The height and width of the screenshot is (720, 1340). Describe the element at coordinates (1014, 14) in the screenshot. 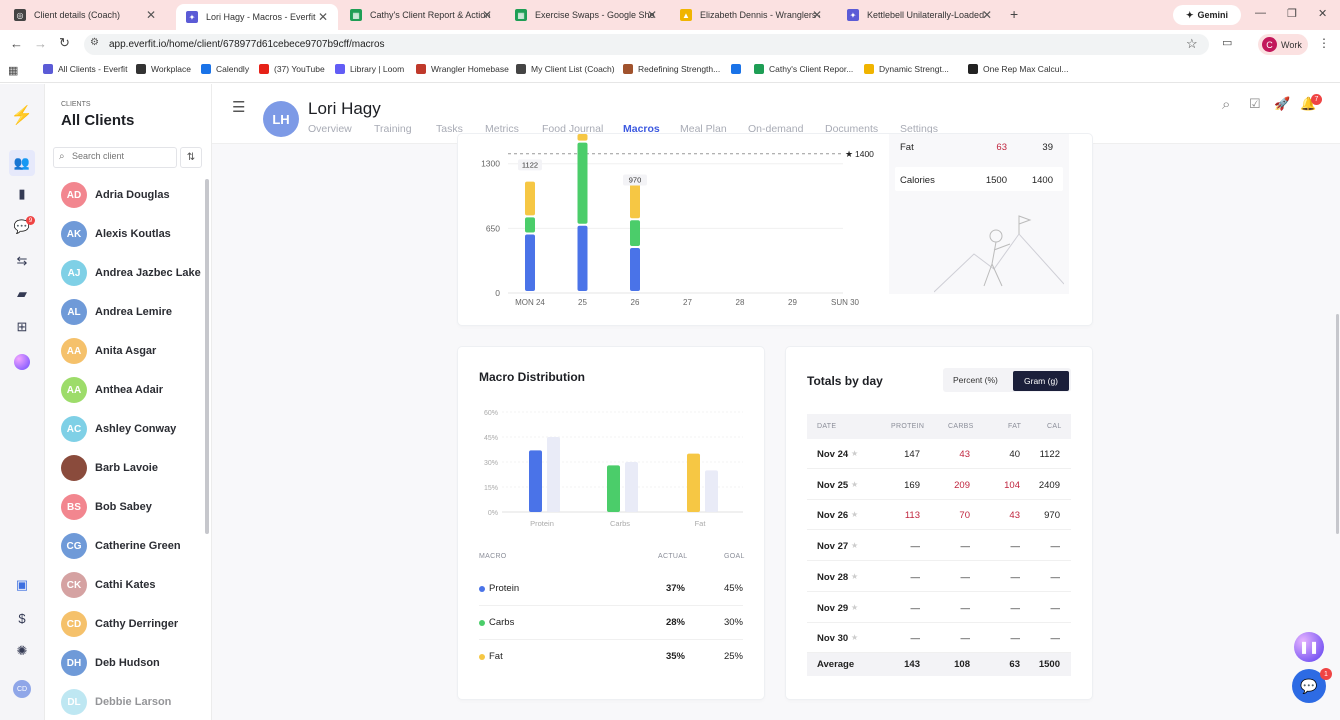

I see `new-tab-icon: +` at that location.